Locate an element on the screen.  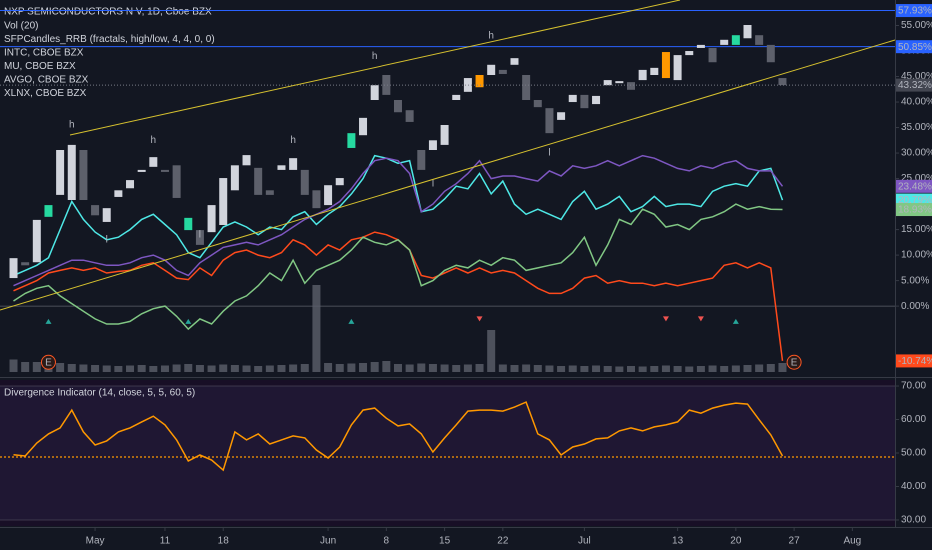
x-tick-label: Jun is located at coordinates (328, 541).